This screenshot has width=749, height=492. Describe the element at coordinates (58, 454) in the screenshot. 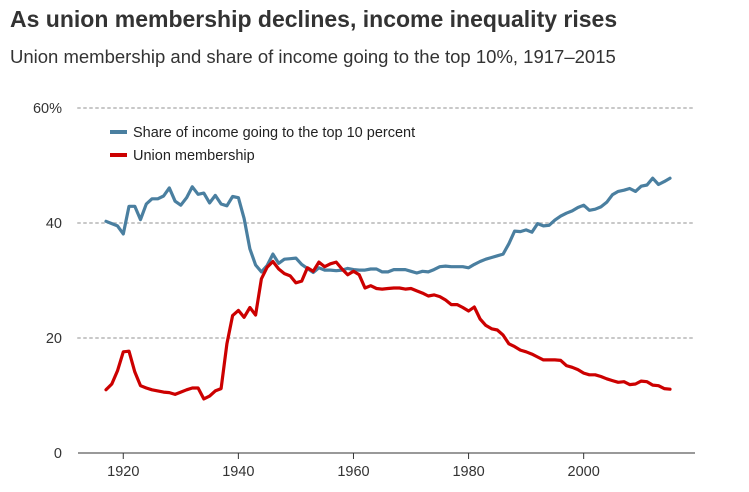

I see `y-tick-label: 0` at that location.